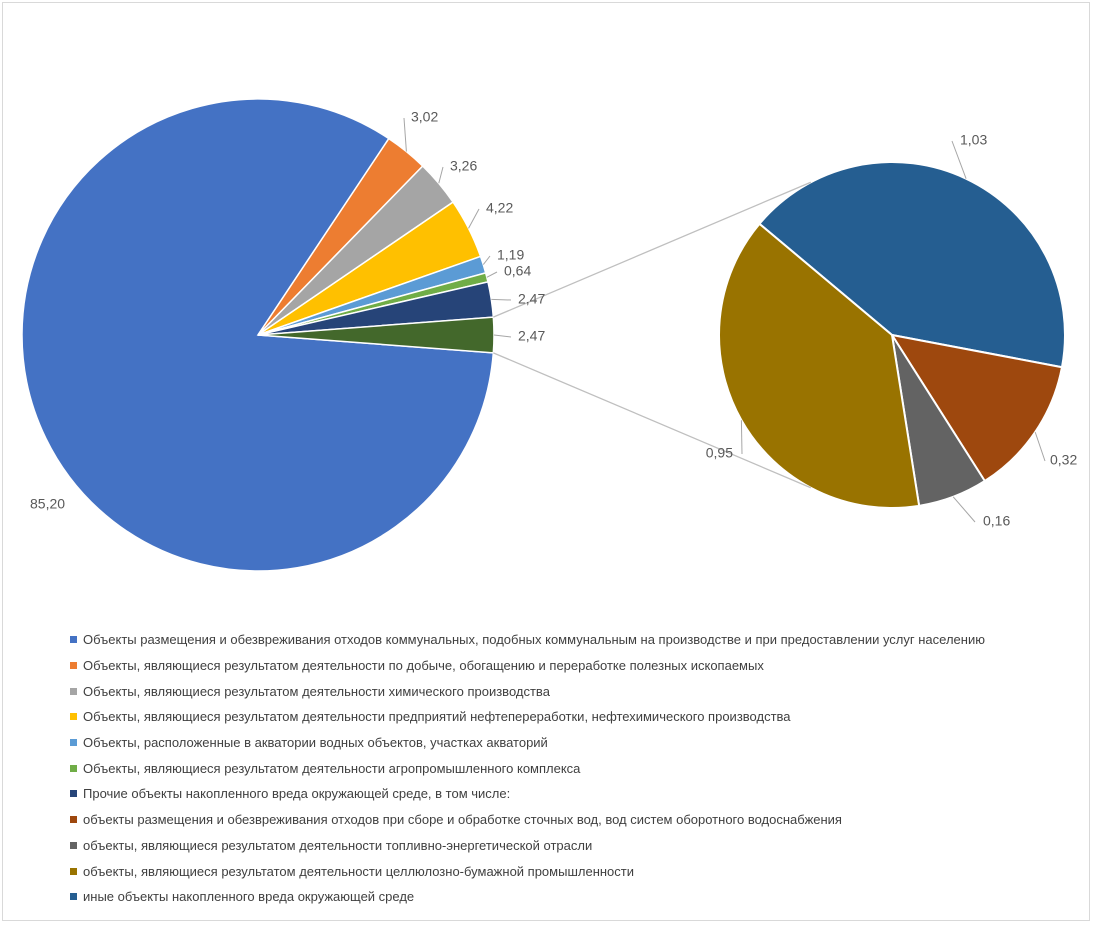 Image resolution: width=1094 pixels, height=925 pixels. What do you see at coordinates (652, 420) in the screenshot?
I see `connector-line-bottom` at bounding box center [652, 420].